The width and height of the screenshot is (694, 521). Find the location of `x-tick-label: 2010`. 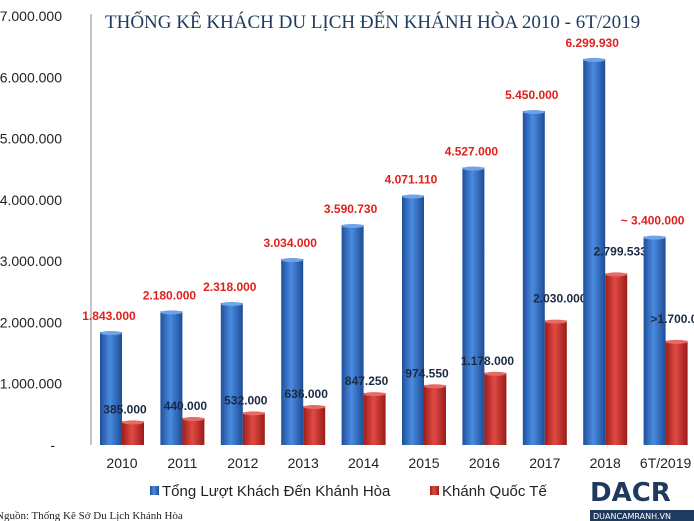

x-tick-label: 2010 is located at coordinates (121, 463).